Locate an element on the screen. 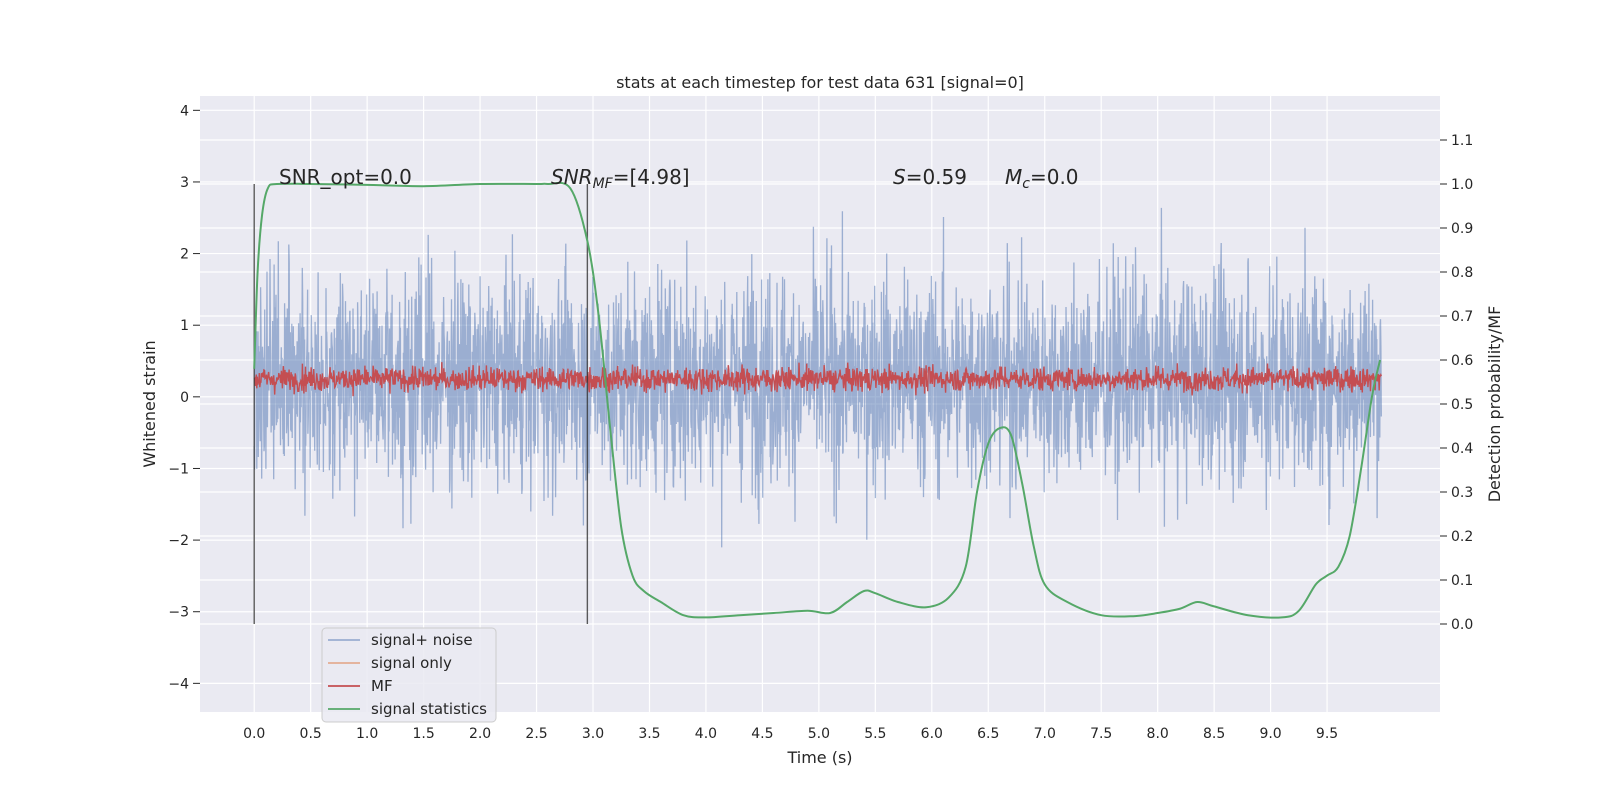 This screenshot has height=800, width=1600. annotation-mc: Mc=0.0 is located at coordinates (1042, 178).